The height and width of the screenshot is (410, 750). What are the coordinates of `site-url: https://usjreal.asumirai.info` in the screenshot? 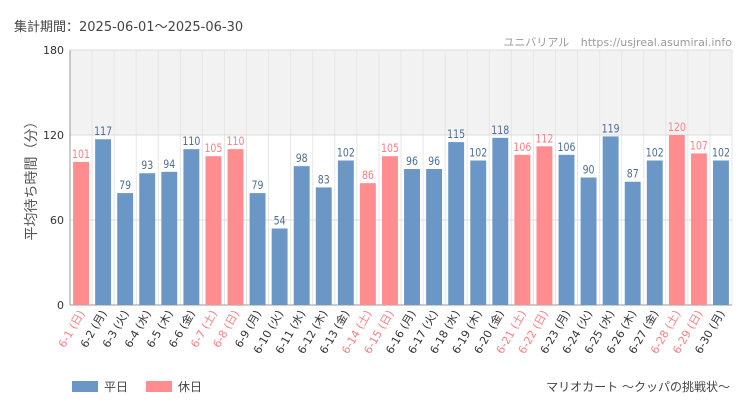 It's located at (656, 42).